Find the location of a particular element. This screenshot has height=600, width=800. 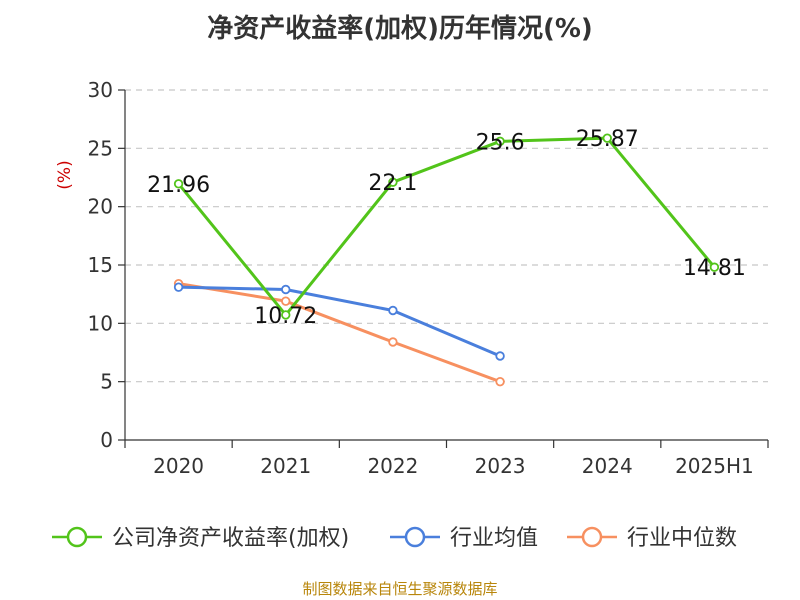

y-tick-label: 0 is located at coordinates (106, 440).